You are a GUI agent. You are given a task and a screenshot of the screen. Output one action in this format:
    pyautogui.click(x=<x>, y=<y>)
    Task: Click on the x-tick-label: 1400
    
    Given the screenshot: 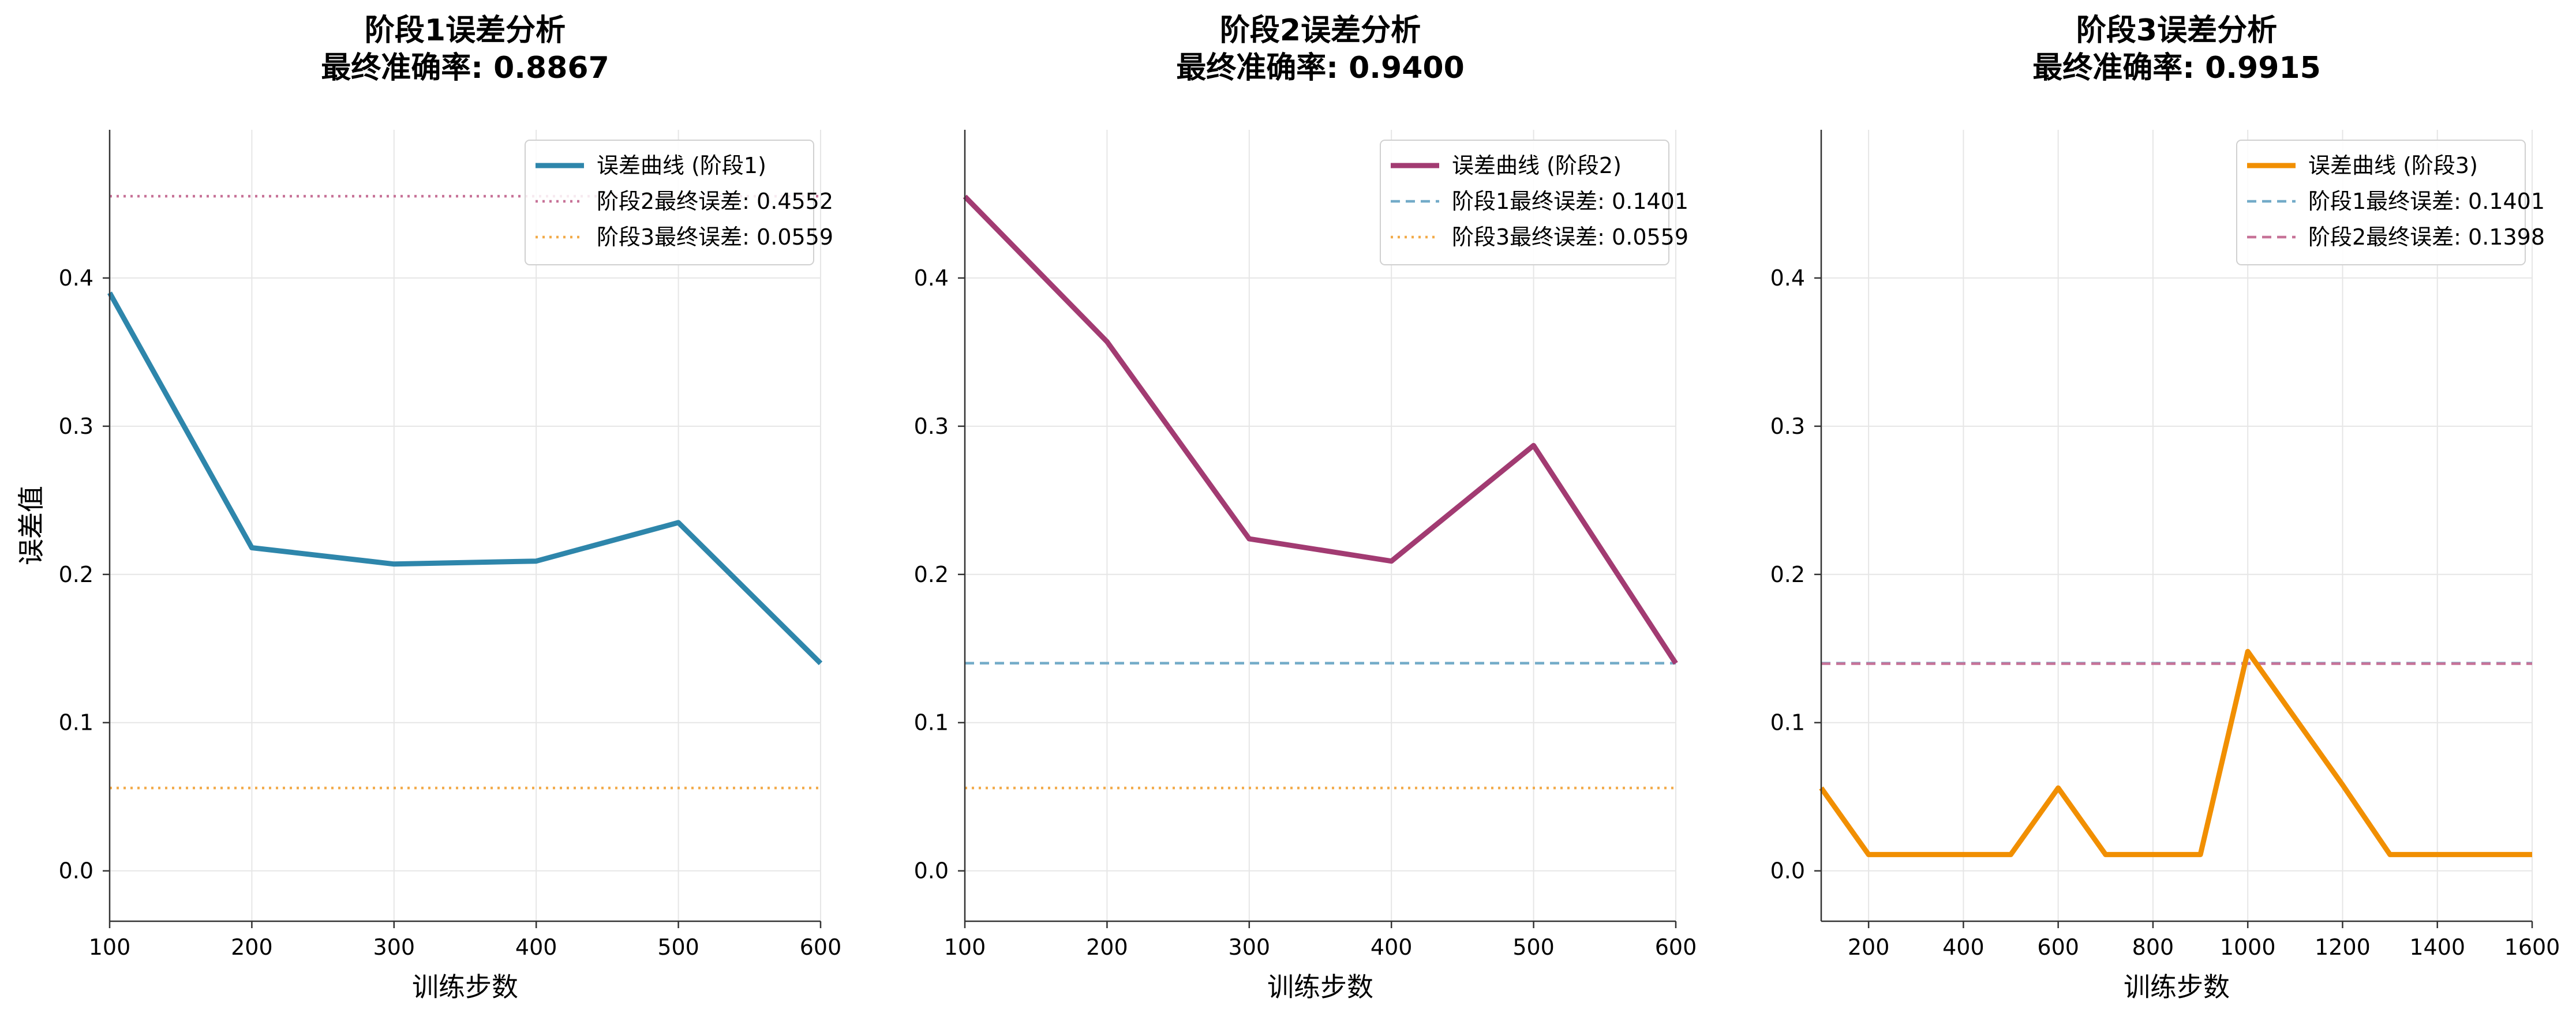 What is the action you would take?
    pyautogui.click(x=2437, y=947)
    